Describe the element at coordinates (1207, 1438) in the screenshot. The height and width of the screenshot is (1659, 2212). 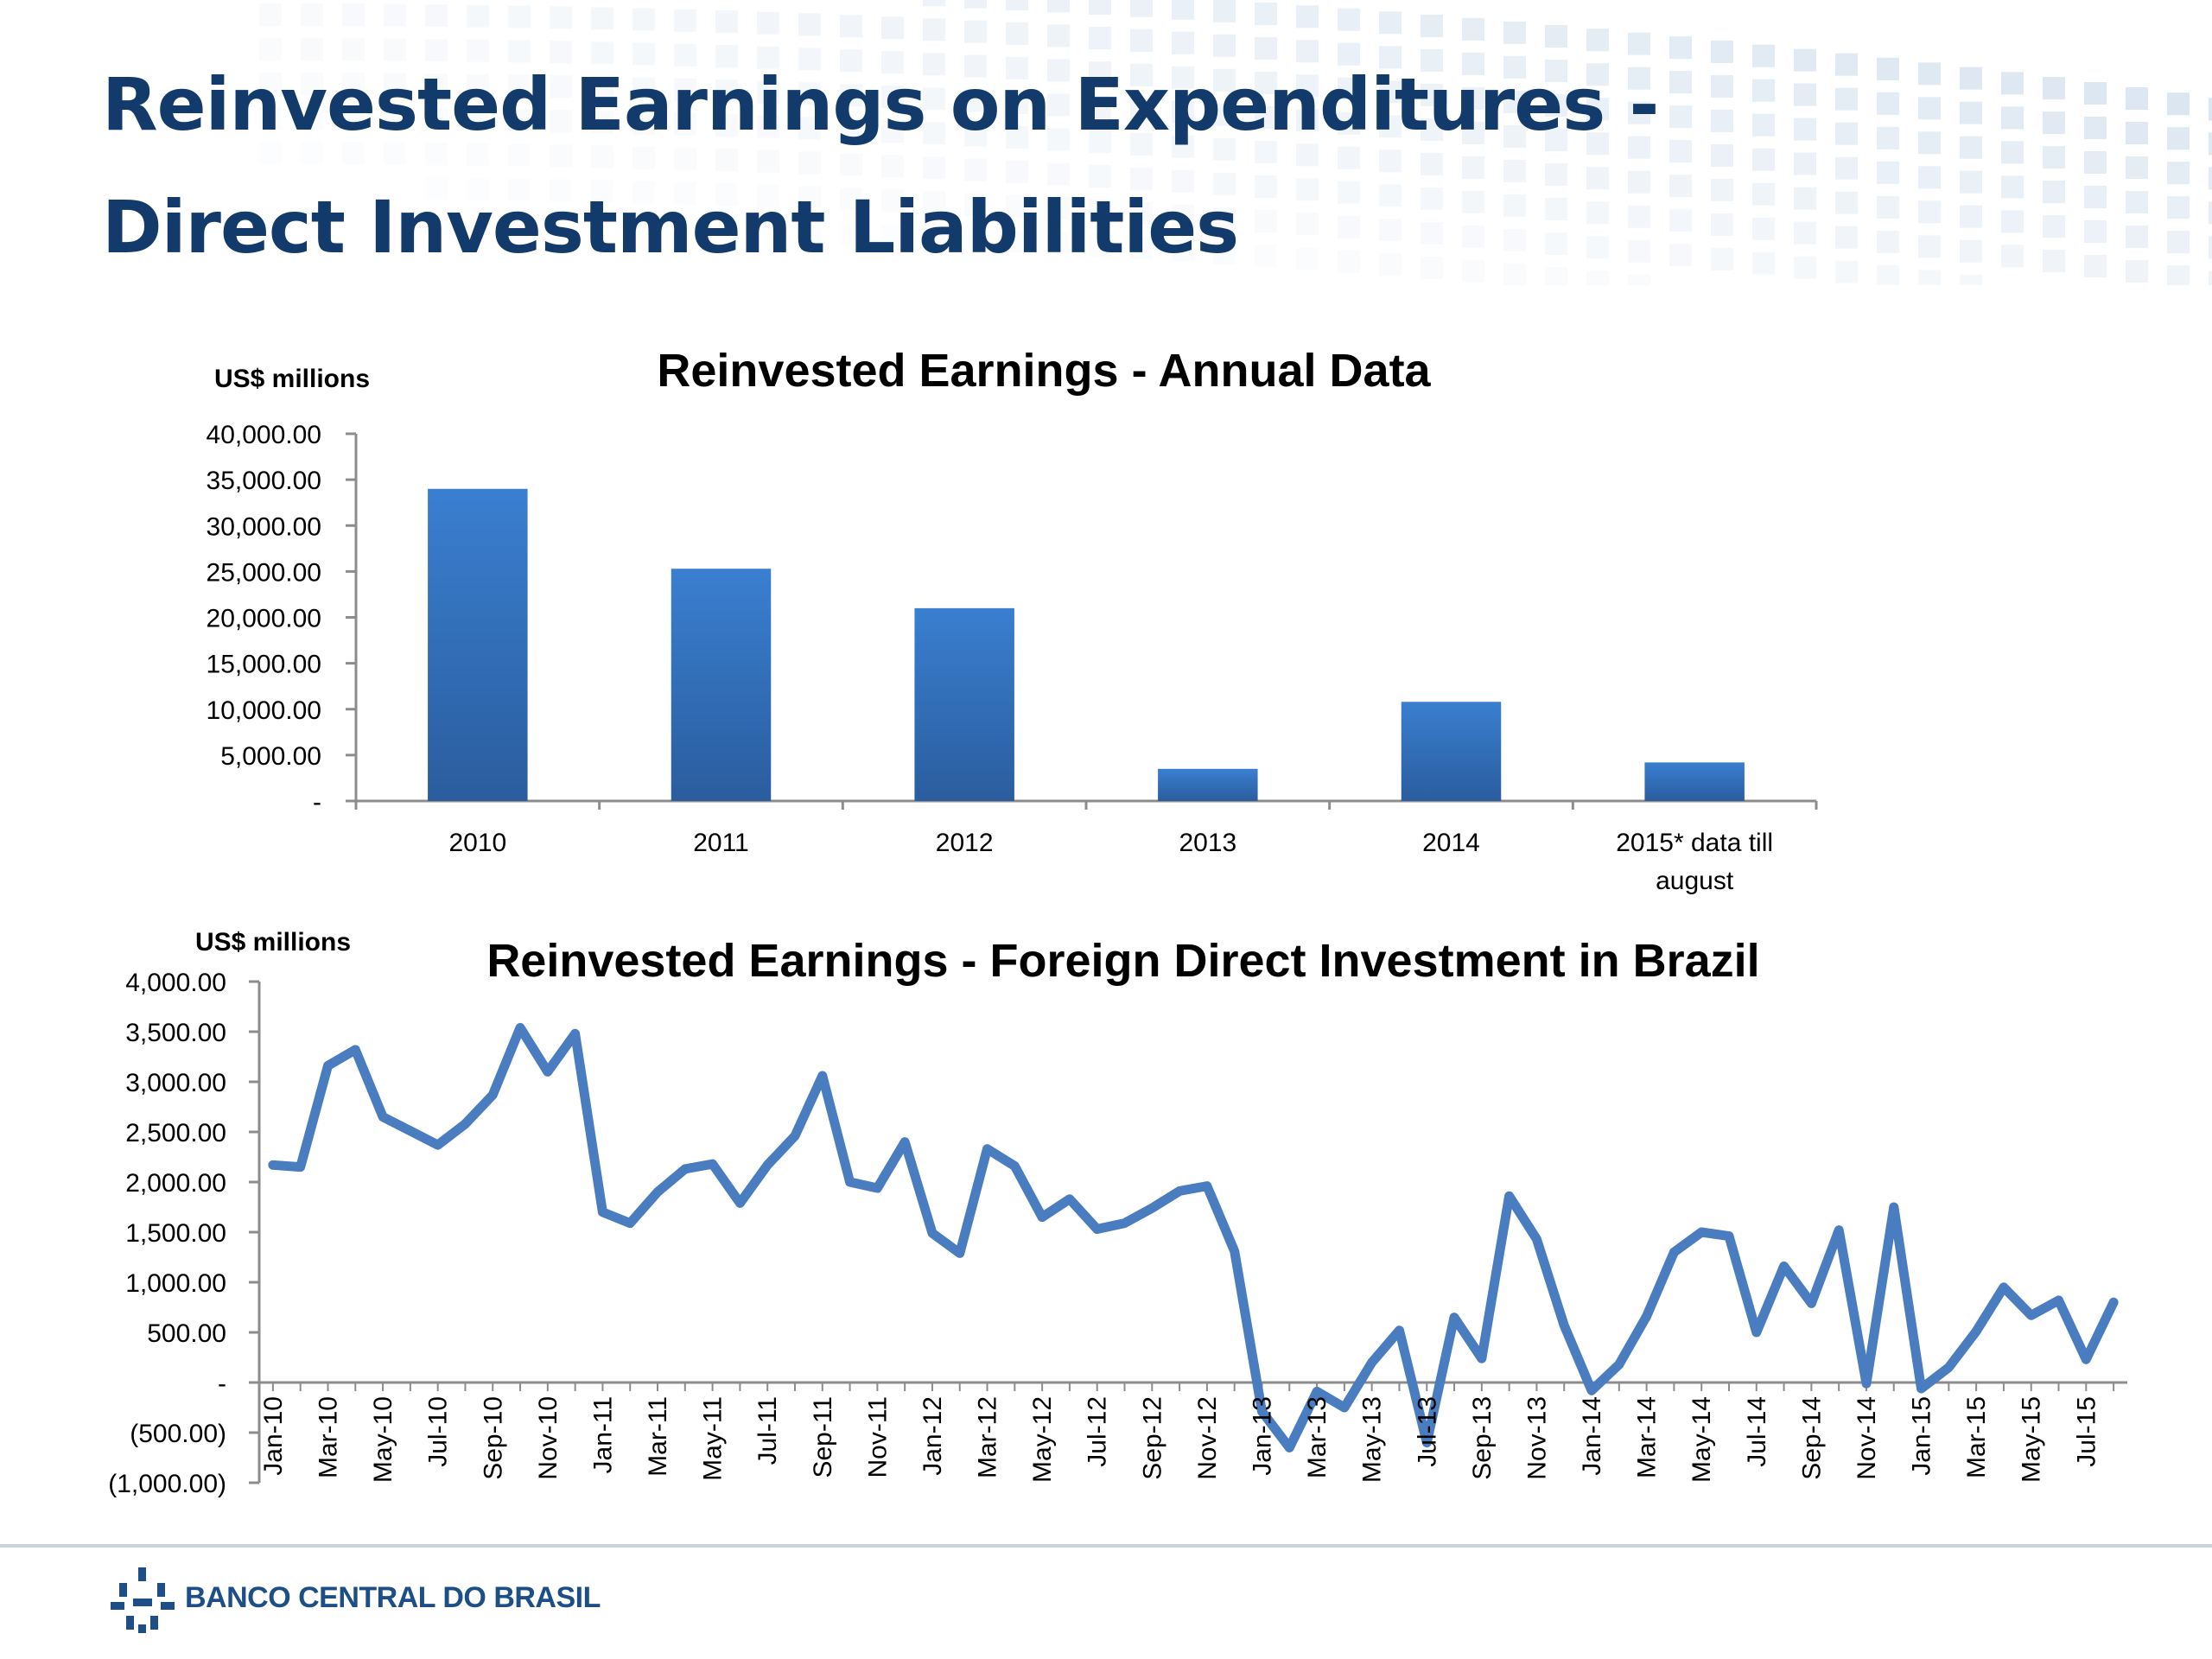
I see `x-tick-label: Nov-12` at that location.